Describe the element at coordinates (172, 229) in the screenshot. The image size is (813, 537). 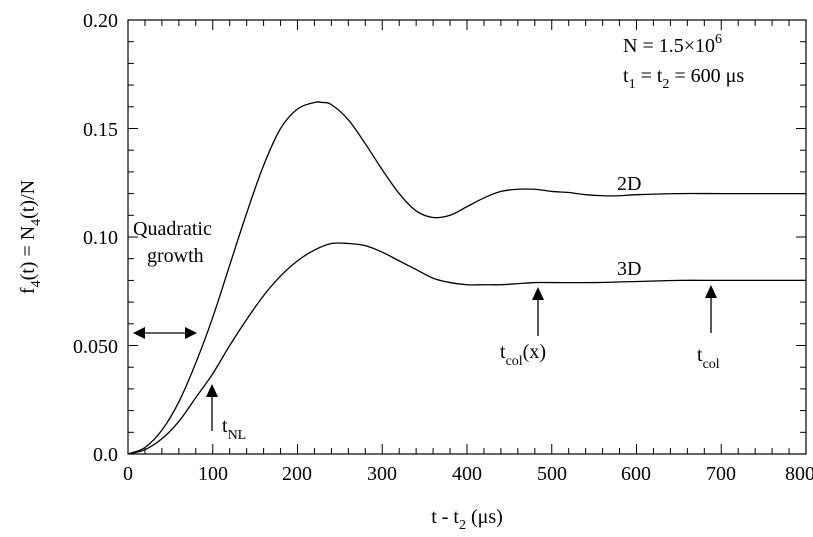
I see `quadratic-label-line1: Quadratic` at that location.